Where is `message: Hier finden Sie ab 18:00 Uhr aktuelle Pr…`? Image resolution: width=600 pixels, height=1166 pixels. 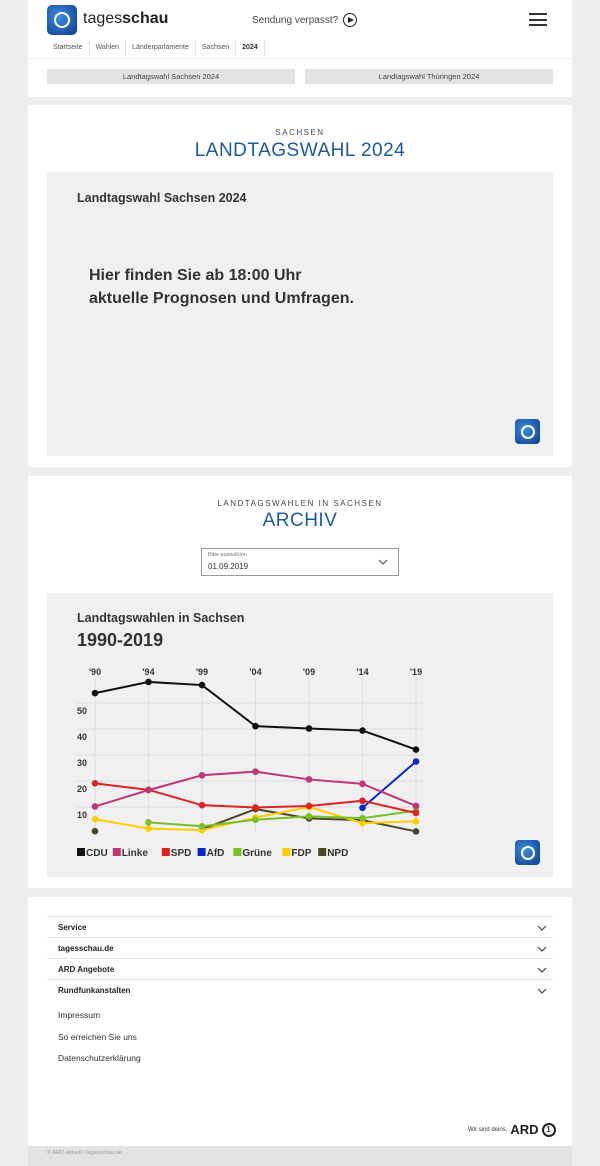 message: Hier finden Sie ab 18:00 Uhr aktuelle Pr… is located at coordinates (221, 287).